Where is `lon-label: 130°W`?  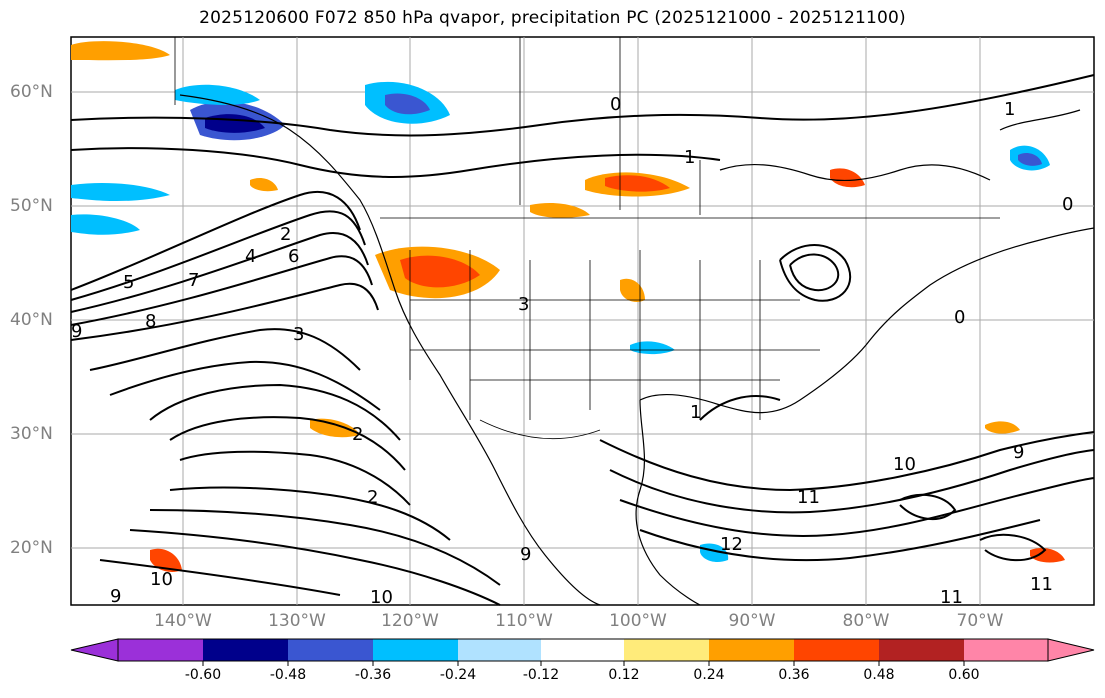
lon-label: 130°W is located at coordinates (297, 621).